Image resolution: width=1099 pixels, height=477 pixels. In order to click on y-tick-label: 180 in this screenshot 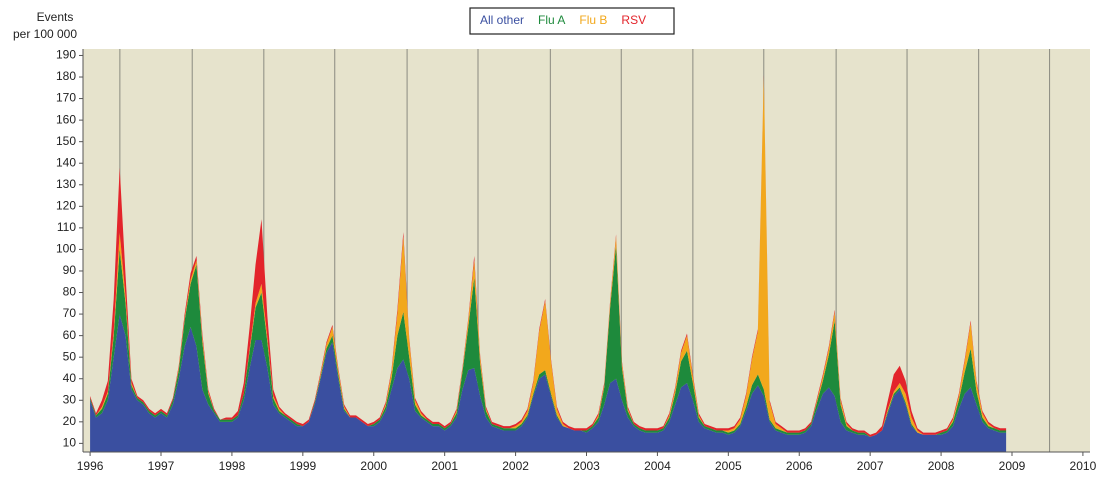, I will do `click(66, 76)`.